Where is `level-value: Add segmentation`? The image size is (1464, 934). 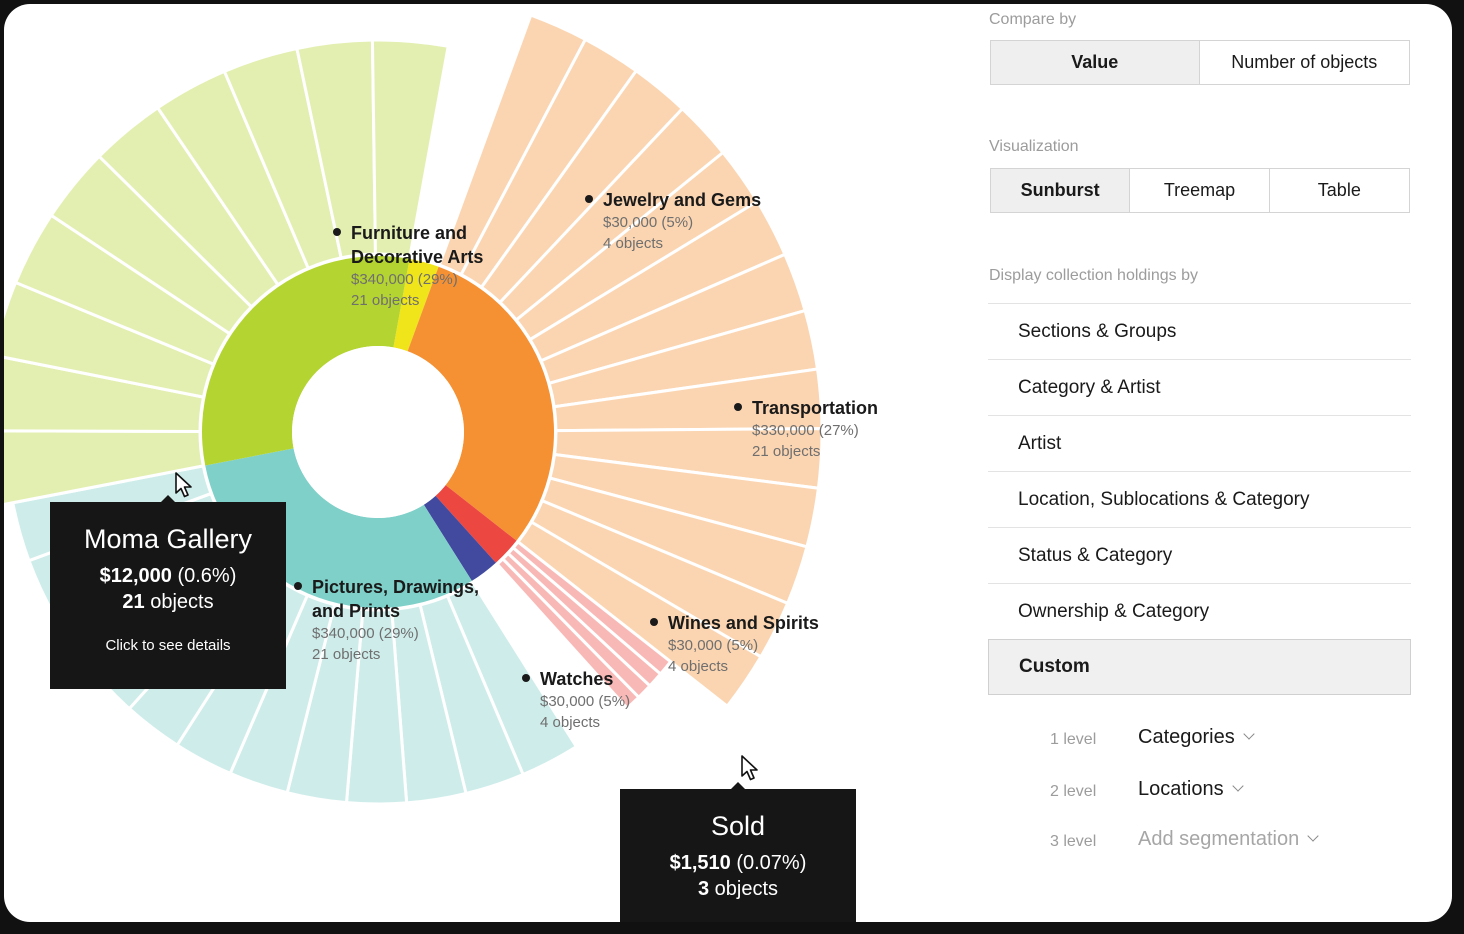
level-value: Add segmentation is located at coordinates (1219, 839).